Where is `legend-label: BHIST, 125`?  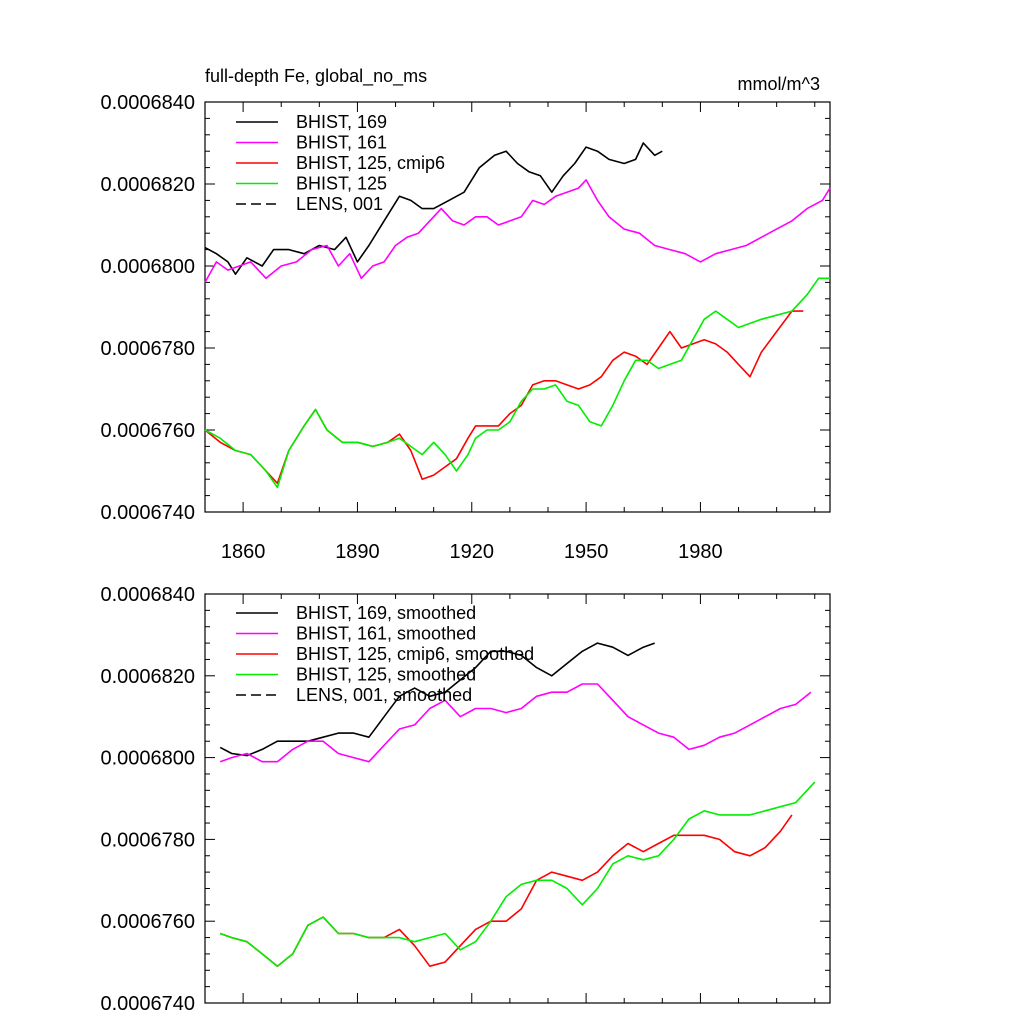 legend-label: BHIST, 125 is located at coordinates (341, 184).